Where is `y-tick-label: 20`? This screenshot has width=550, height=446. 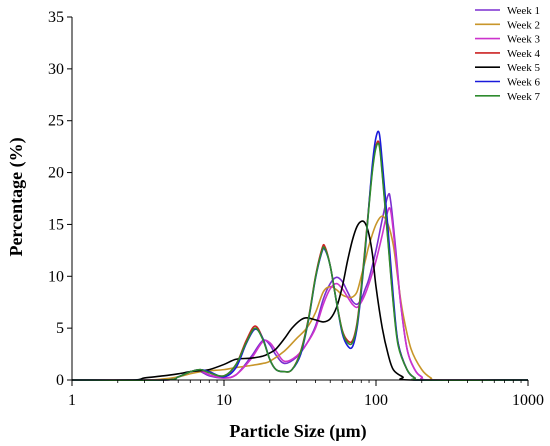
y-tick-label: 20 is located at coordinates (56, 173).